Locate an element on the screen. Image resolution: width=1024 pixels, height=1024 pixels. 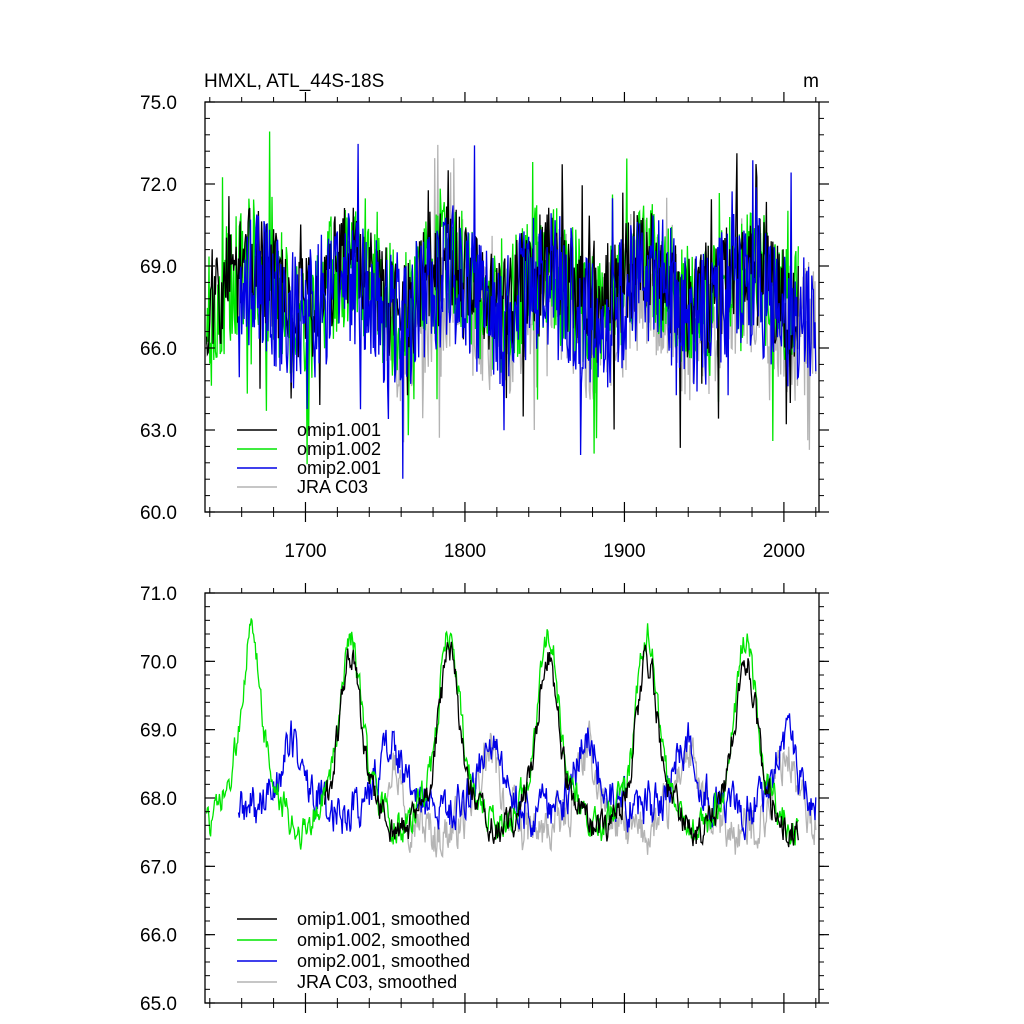
bottom-ytick-label: 70.0 is located at coordinates (158, 662).